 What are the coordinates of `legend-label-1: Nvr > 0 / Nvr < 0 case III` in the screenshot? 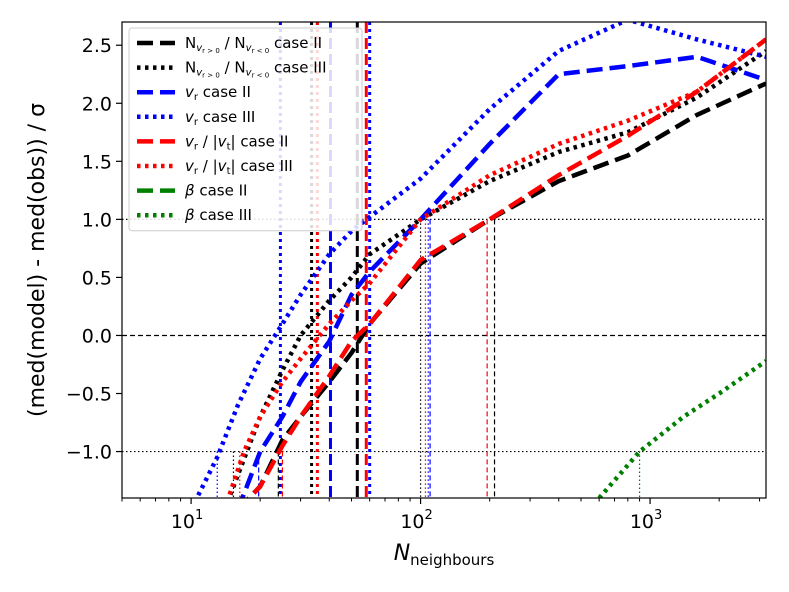 It's located at (256, 69).